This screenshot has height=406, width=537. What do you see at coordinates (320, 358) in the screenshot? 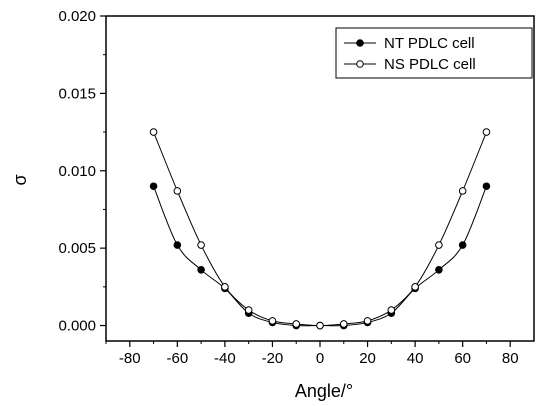
I see `x-tick-label: 0` at bounding box center [320, 358].